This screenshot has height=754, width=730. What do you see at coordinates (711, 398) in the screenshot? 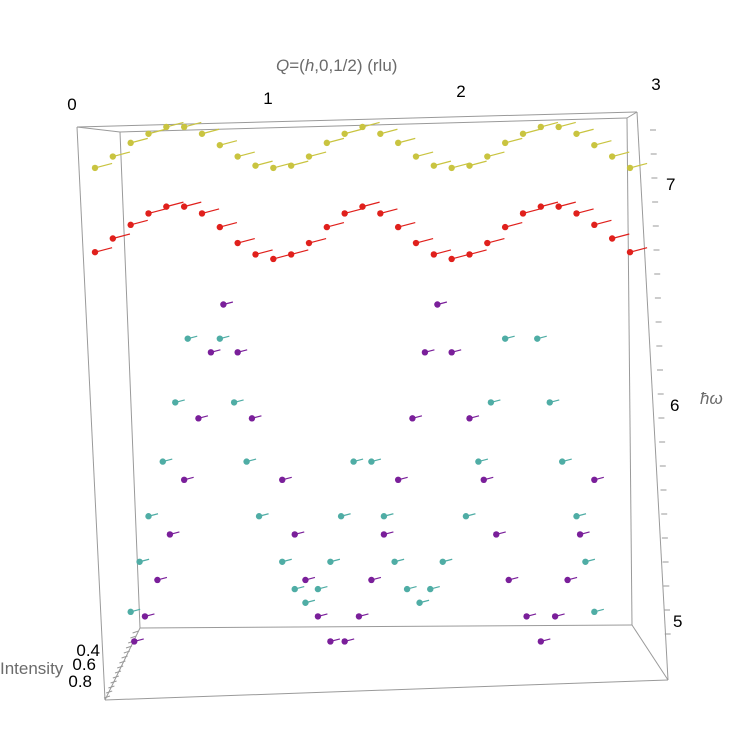
I see `y-axis-title: ħω` at bounding box center [711, 398].